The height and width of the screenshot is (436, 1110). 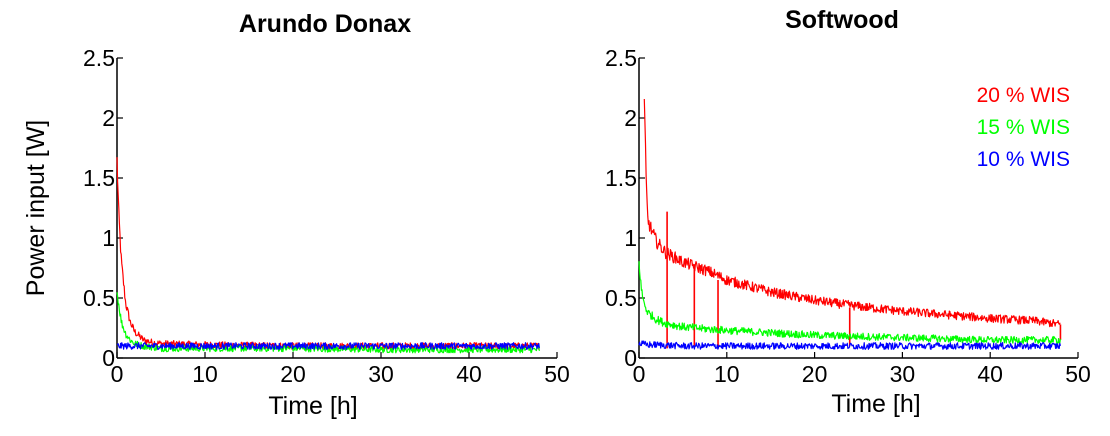 I want to click on legend-entry: 20 % WIS, so click(x=1023, y=95).